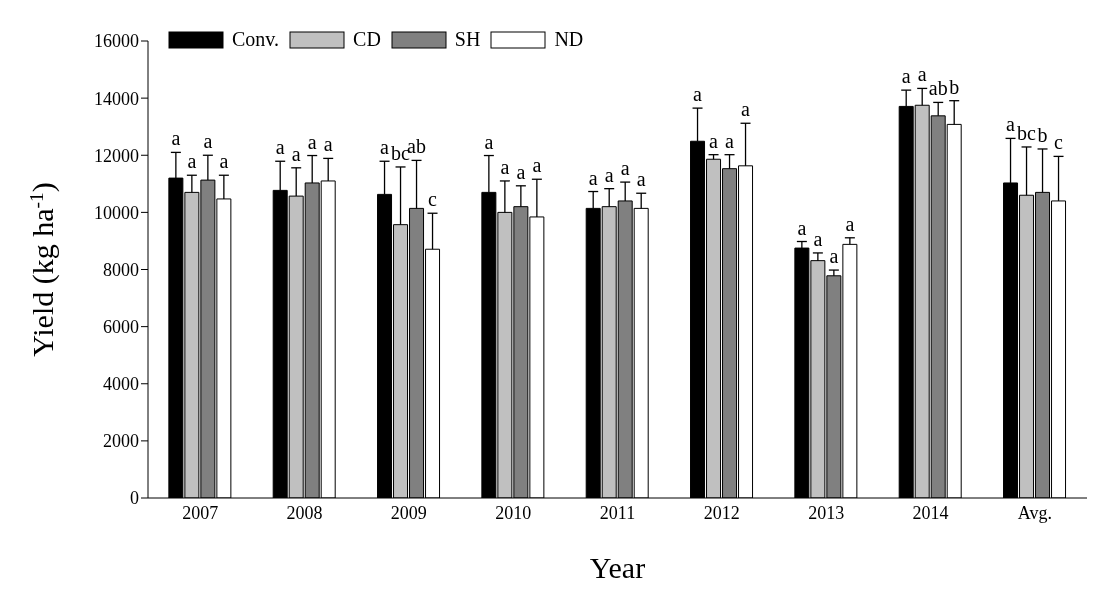 The height and width of the screenshot is (596, 1105). I want to click on y-tick-label: 4000, so click(121, 384).